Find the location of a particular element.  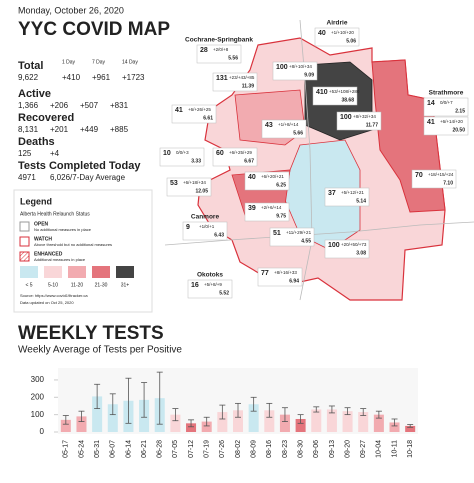

stat-value: 9,622 is located at coordinates (28, 77).